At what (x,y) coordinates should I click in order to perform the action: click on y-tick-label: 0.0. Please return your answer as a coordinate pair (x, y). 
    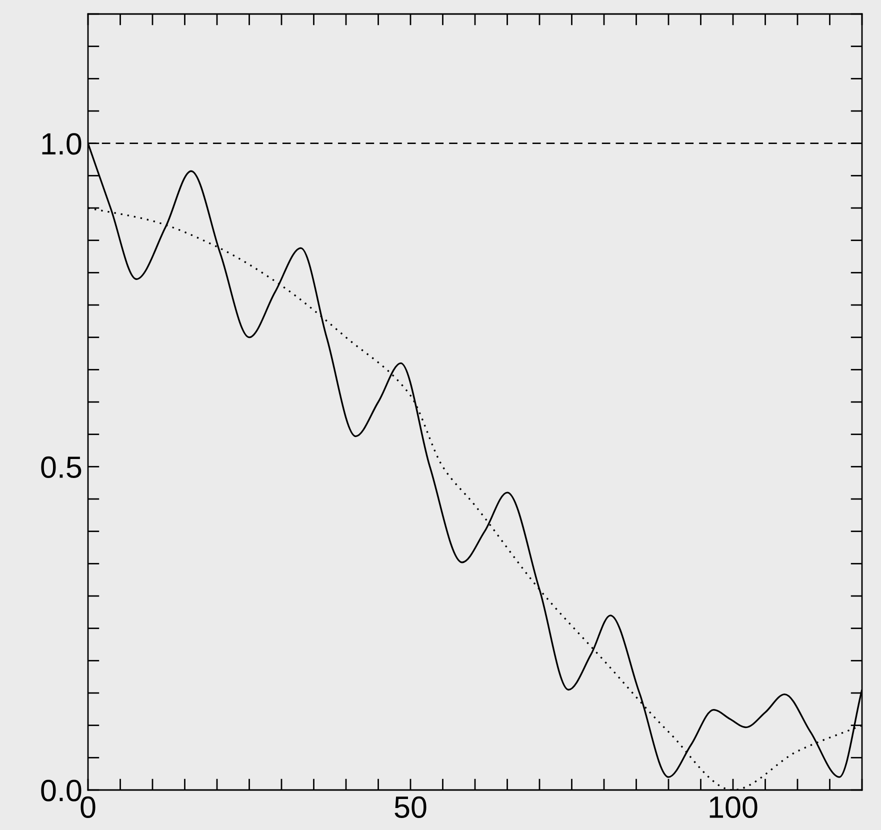
    Looking at the image, I should click on (61, 791).